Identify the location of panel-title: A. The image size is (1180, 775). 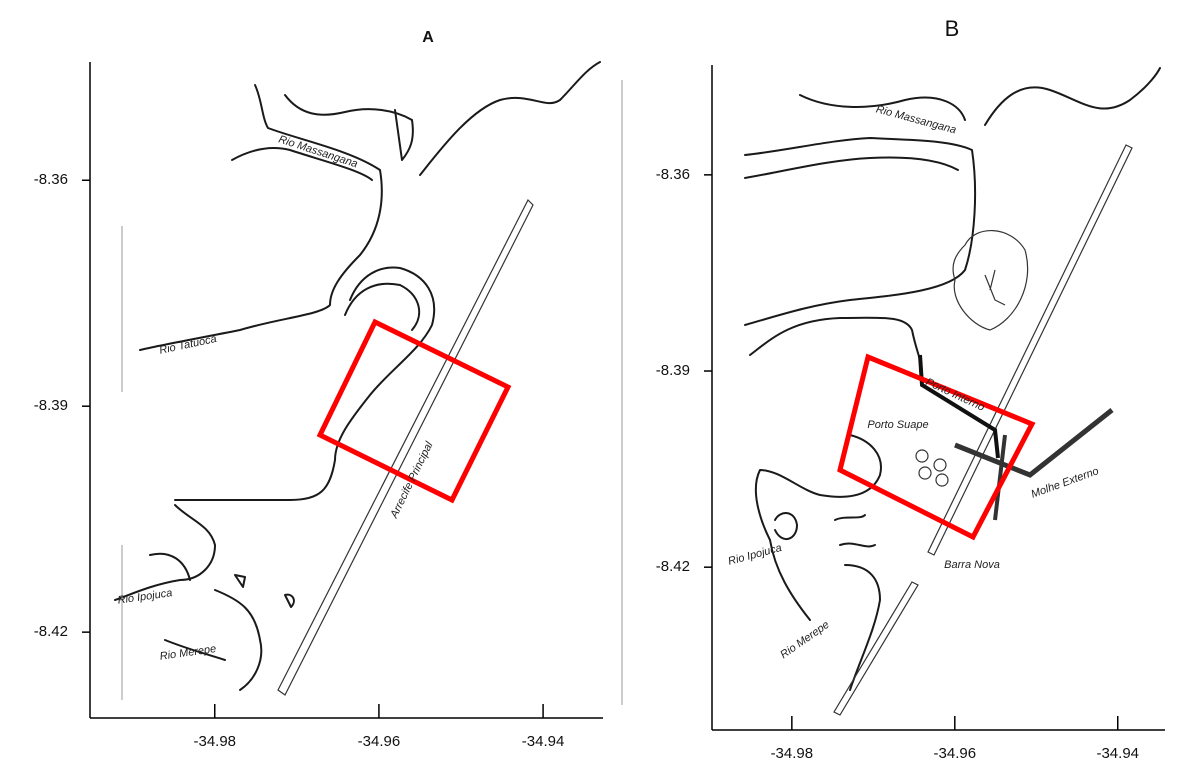
(428, 37).